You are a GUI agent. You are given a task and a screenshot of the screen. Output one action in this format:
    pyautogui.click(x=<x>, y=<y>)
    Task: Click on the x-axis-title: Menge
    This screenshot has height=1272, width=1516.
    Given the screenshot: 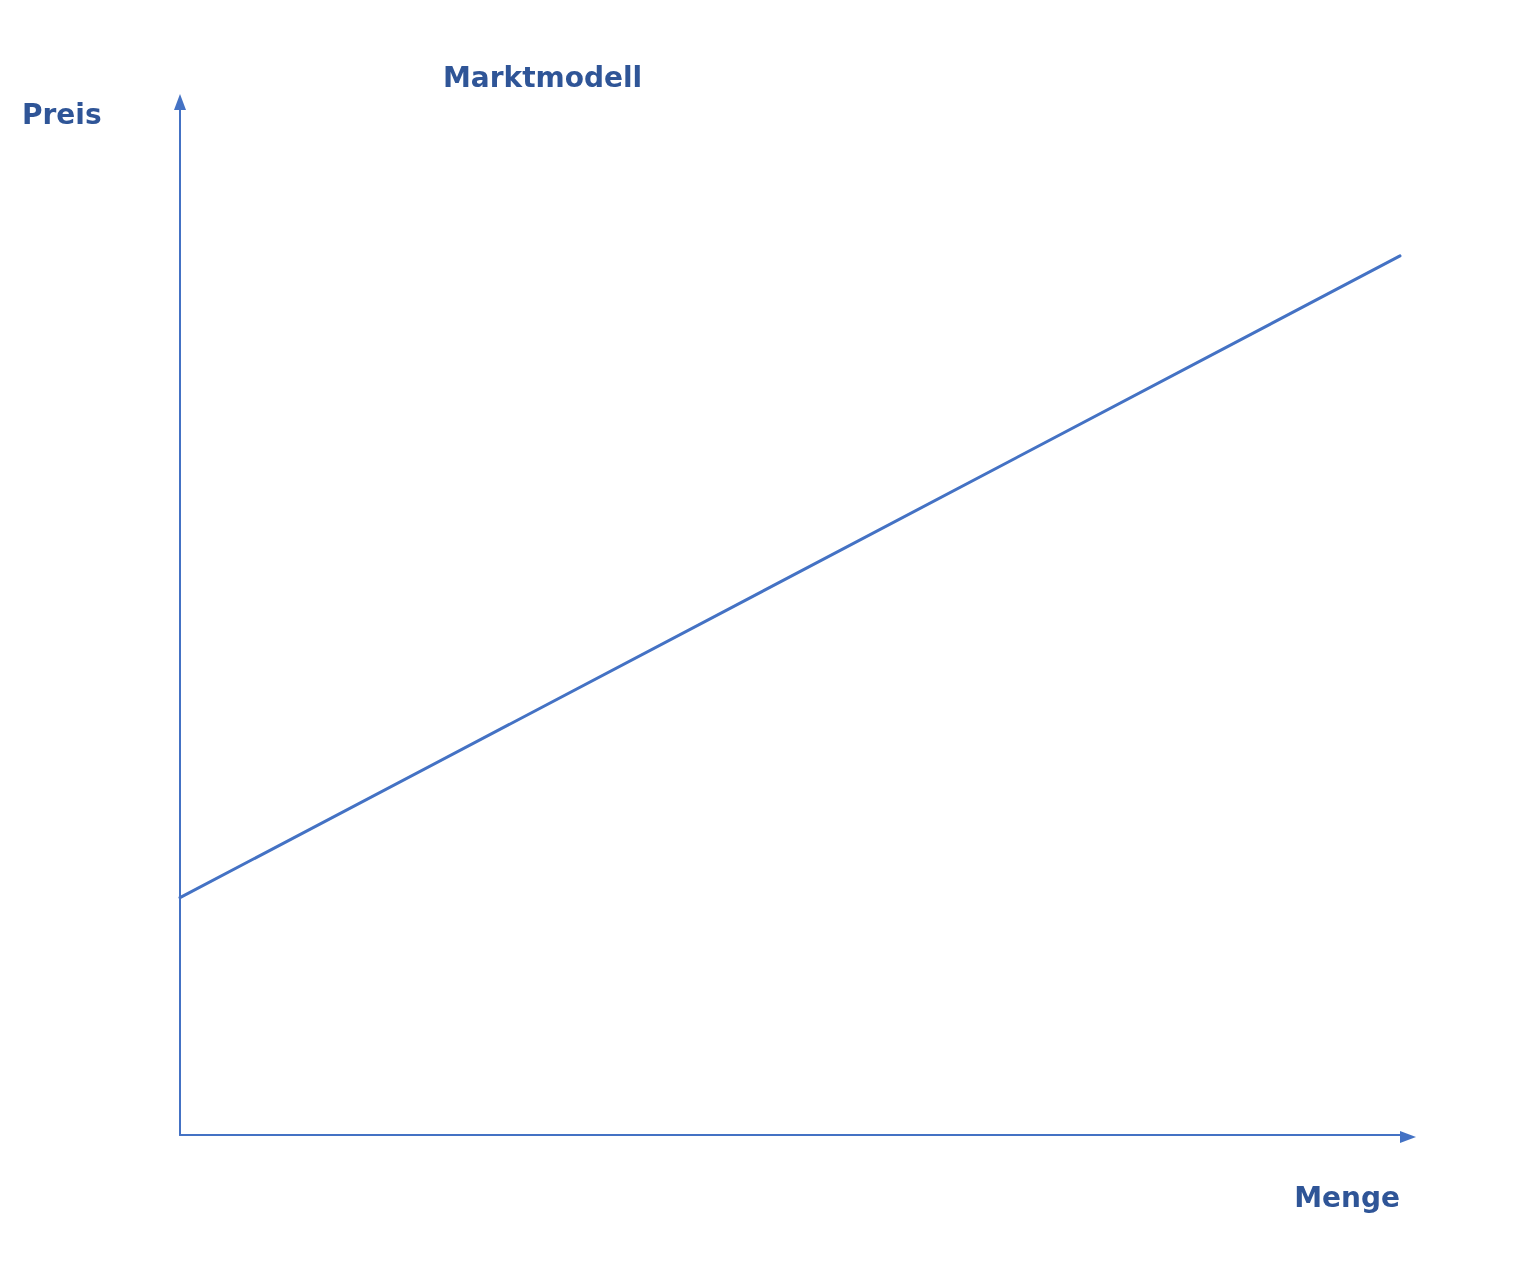 What is the action you would take?
    pyautogui.click(x=1347, y=1197)
    